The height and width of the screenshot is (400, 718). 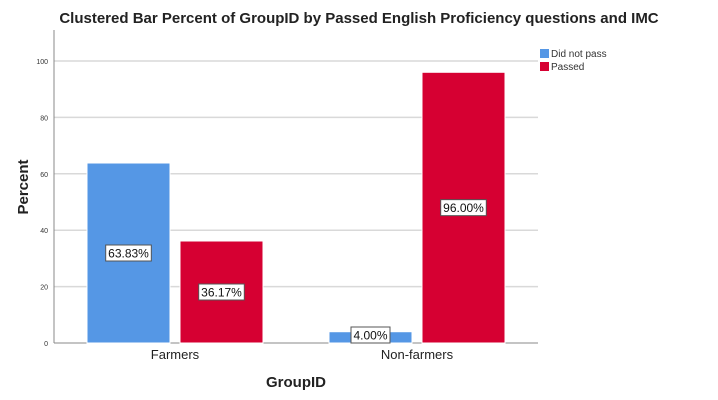 I want to click on data-label: 36.17%, so click(x=221, y=293).